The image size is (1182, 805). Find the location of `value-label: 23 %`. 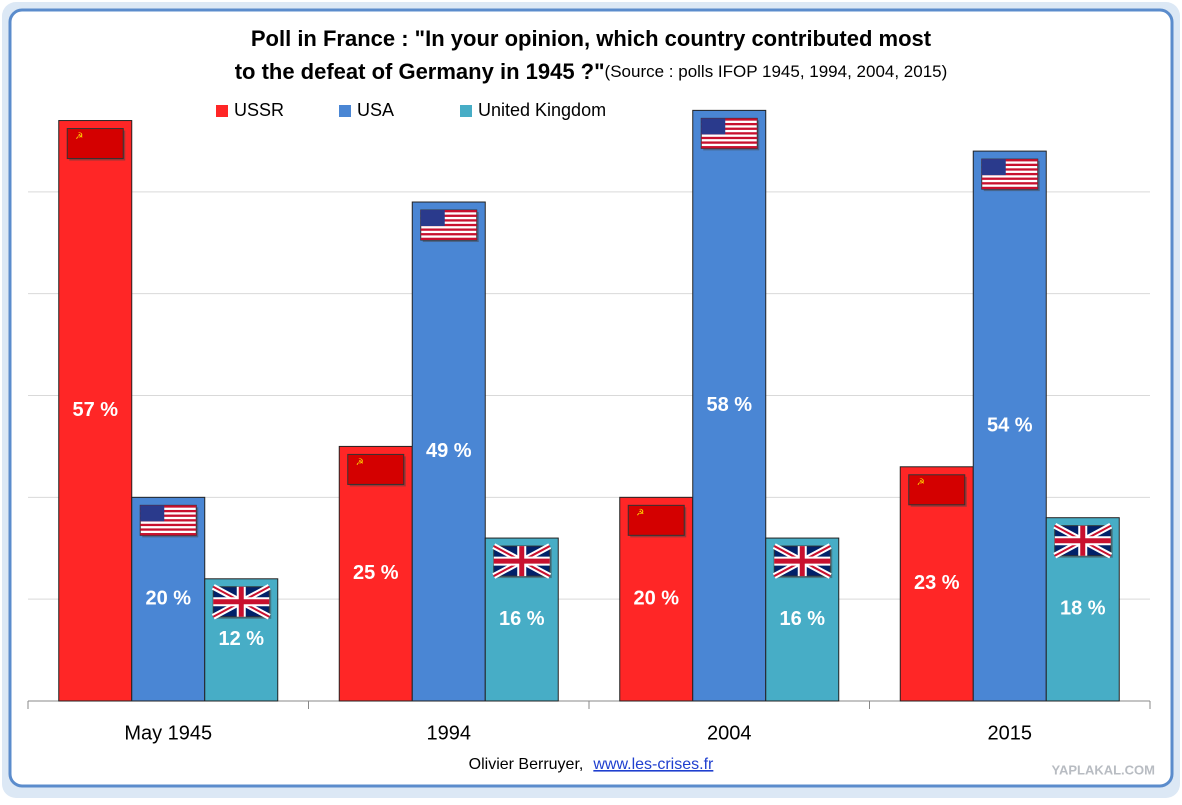

value-label: 23 % is located at coordinates (937, 583).